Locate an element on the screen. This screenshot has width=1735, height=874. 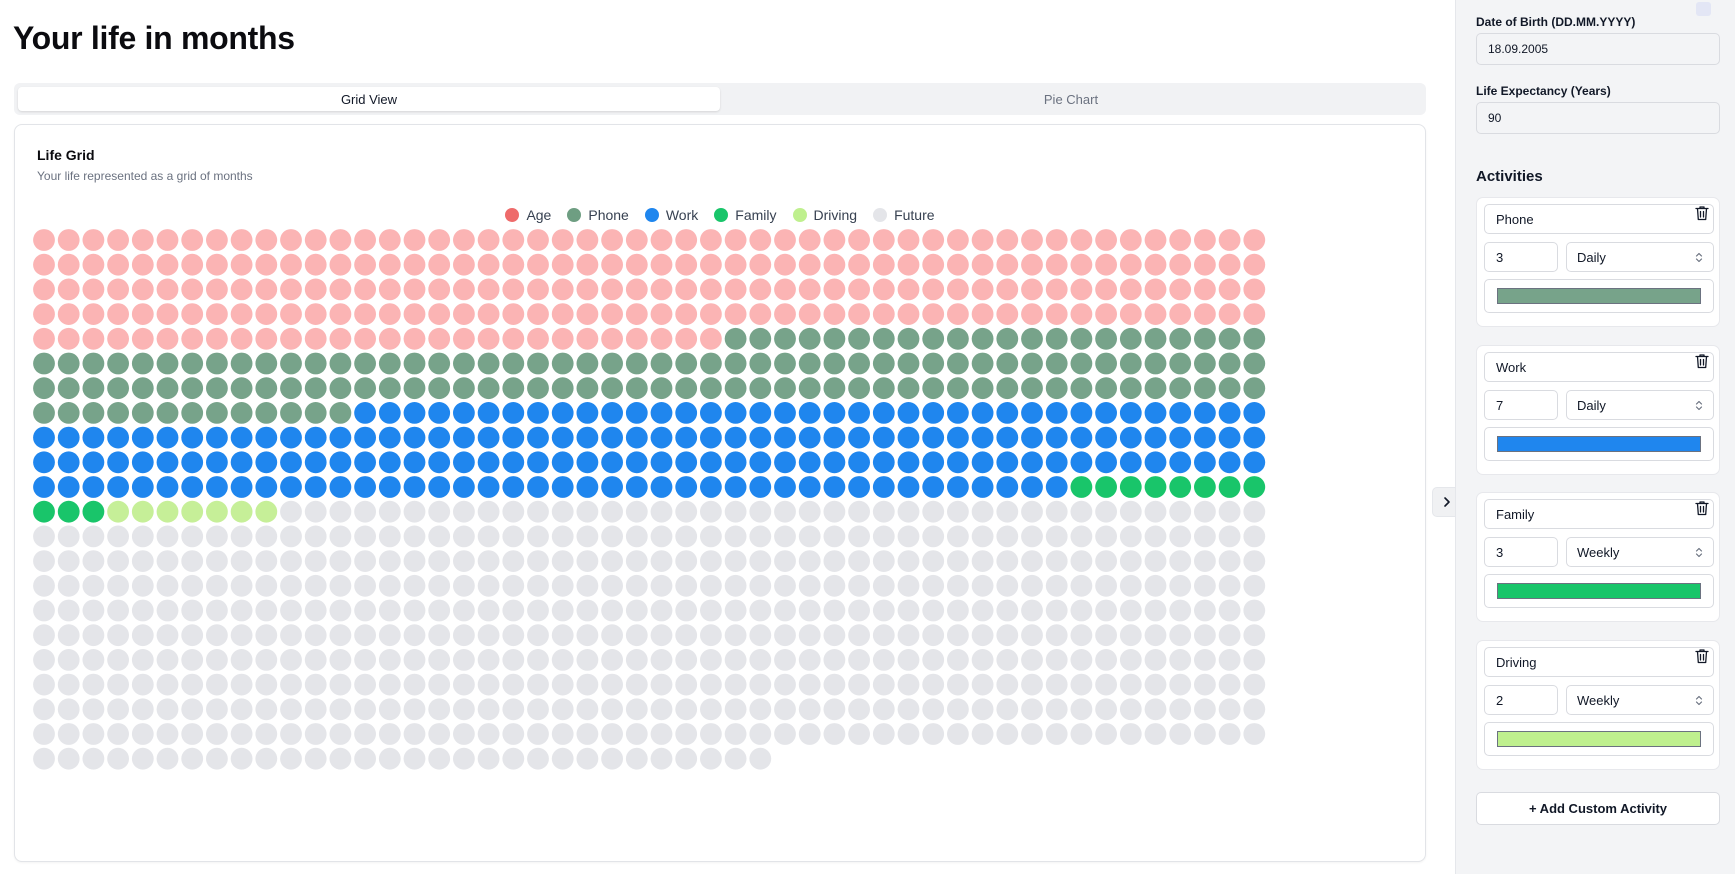
tab-grid-view: Grid View is located at coordinates (369, 99).